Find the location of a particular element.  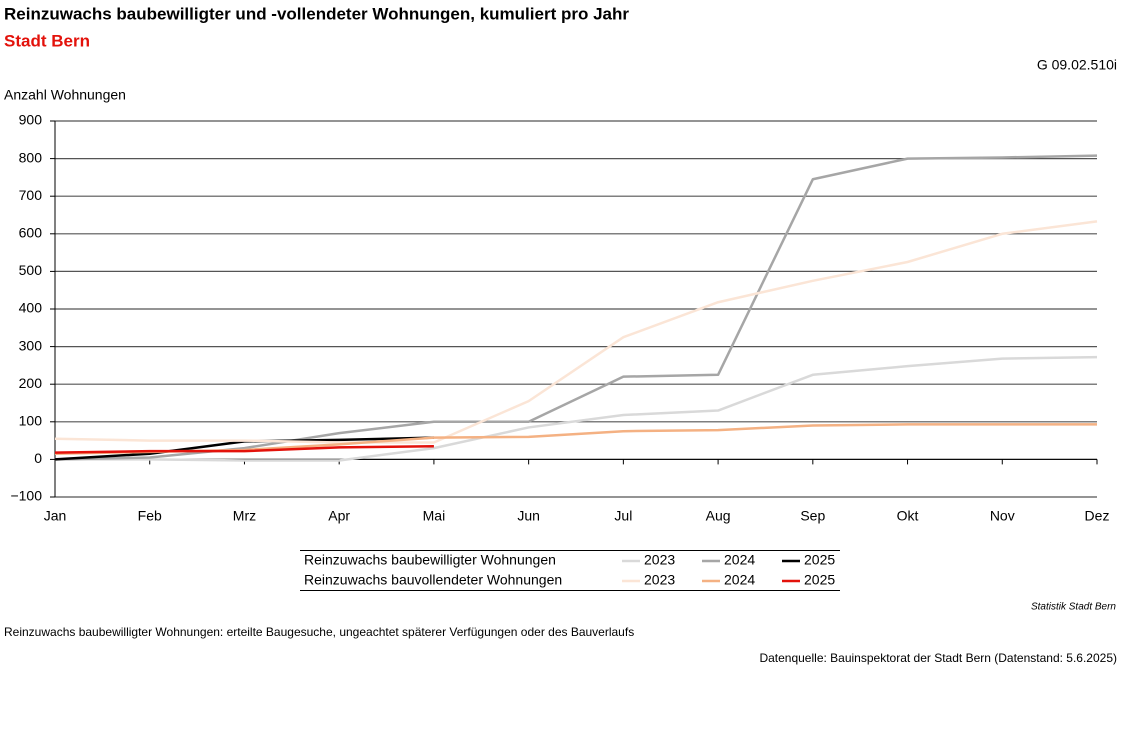

x-tick-label: Dez is located at coordinates (1097, 516).